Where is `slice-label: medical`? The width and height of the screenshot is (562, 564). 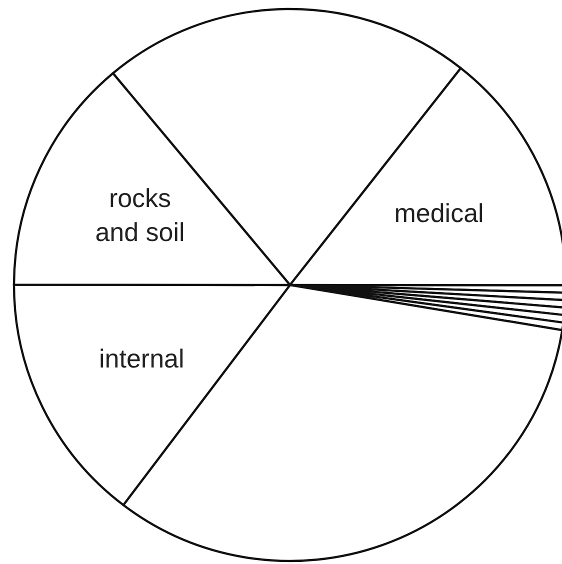
slice-label: medical is located at coordinates (439, 213).